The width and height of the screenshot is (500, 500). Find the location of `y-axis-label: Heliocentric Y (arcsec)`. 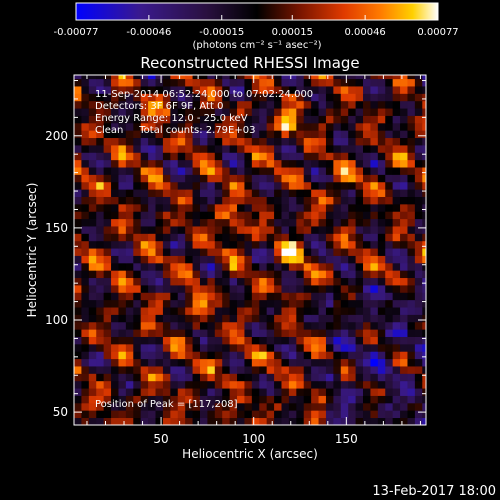

y-axis-label: Heliocentric Y (arcsec) is located at coordinates (32, 250).